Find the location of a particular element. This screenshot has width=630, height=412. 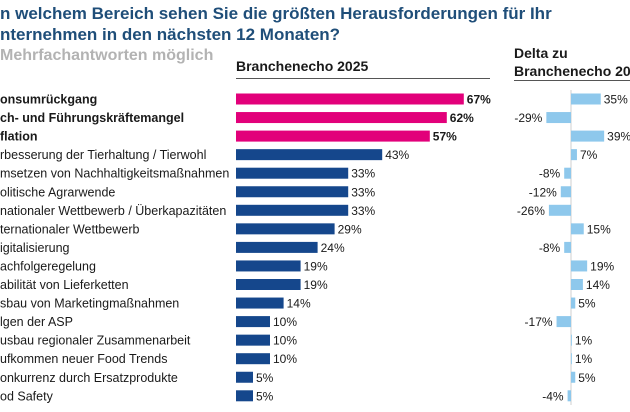

category-label: ch- und Führungskräftemangel is located at coordinates (92, 118).